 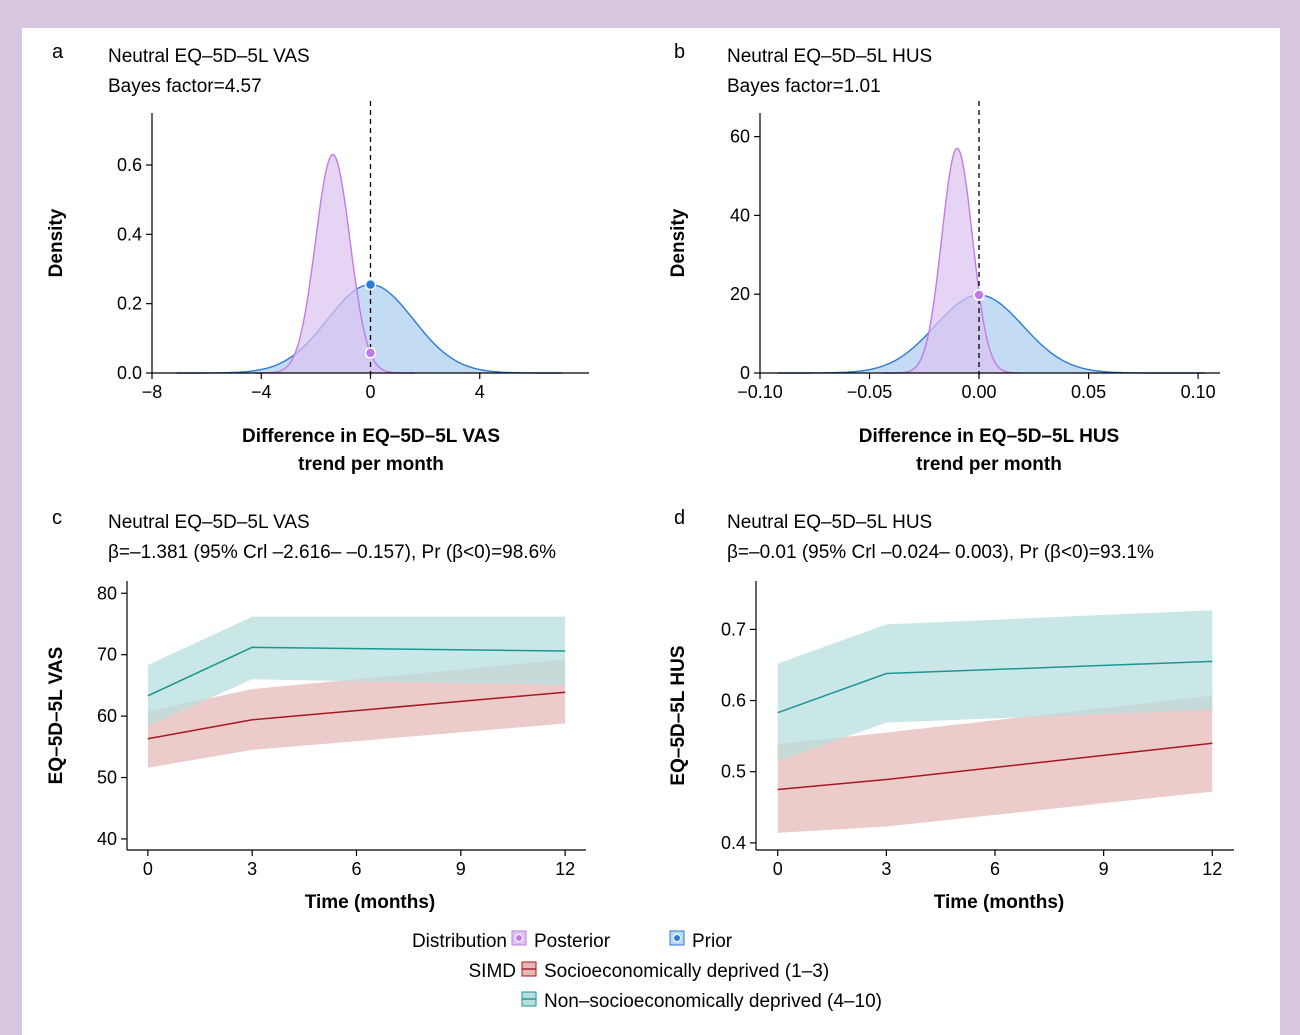 I want to click on x-tick-label: −8, so click(x=152, y=392).